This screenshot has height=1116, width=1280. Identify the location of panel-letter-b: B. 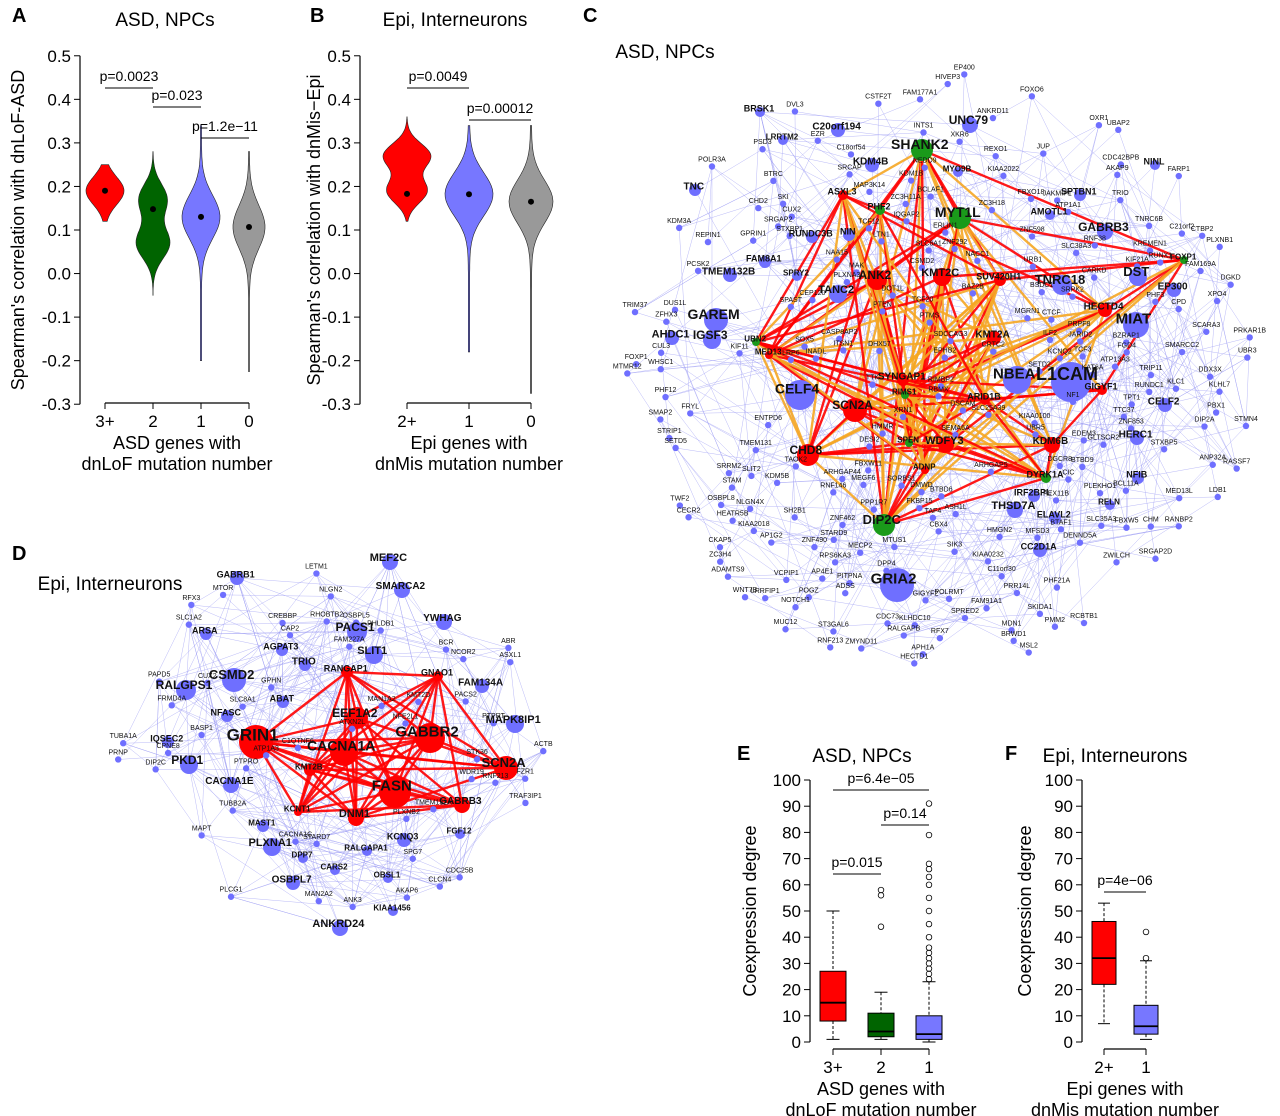
(317, 16).